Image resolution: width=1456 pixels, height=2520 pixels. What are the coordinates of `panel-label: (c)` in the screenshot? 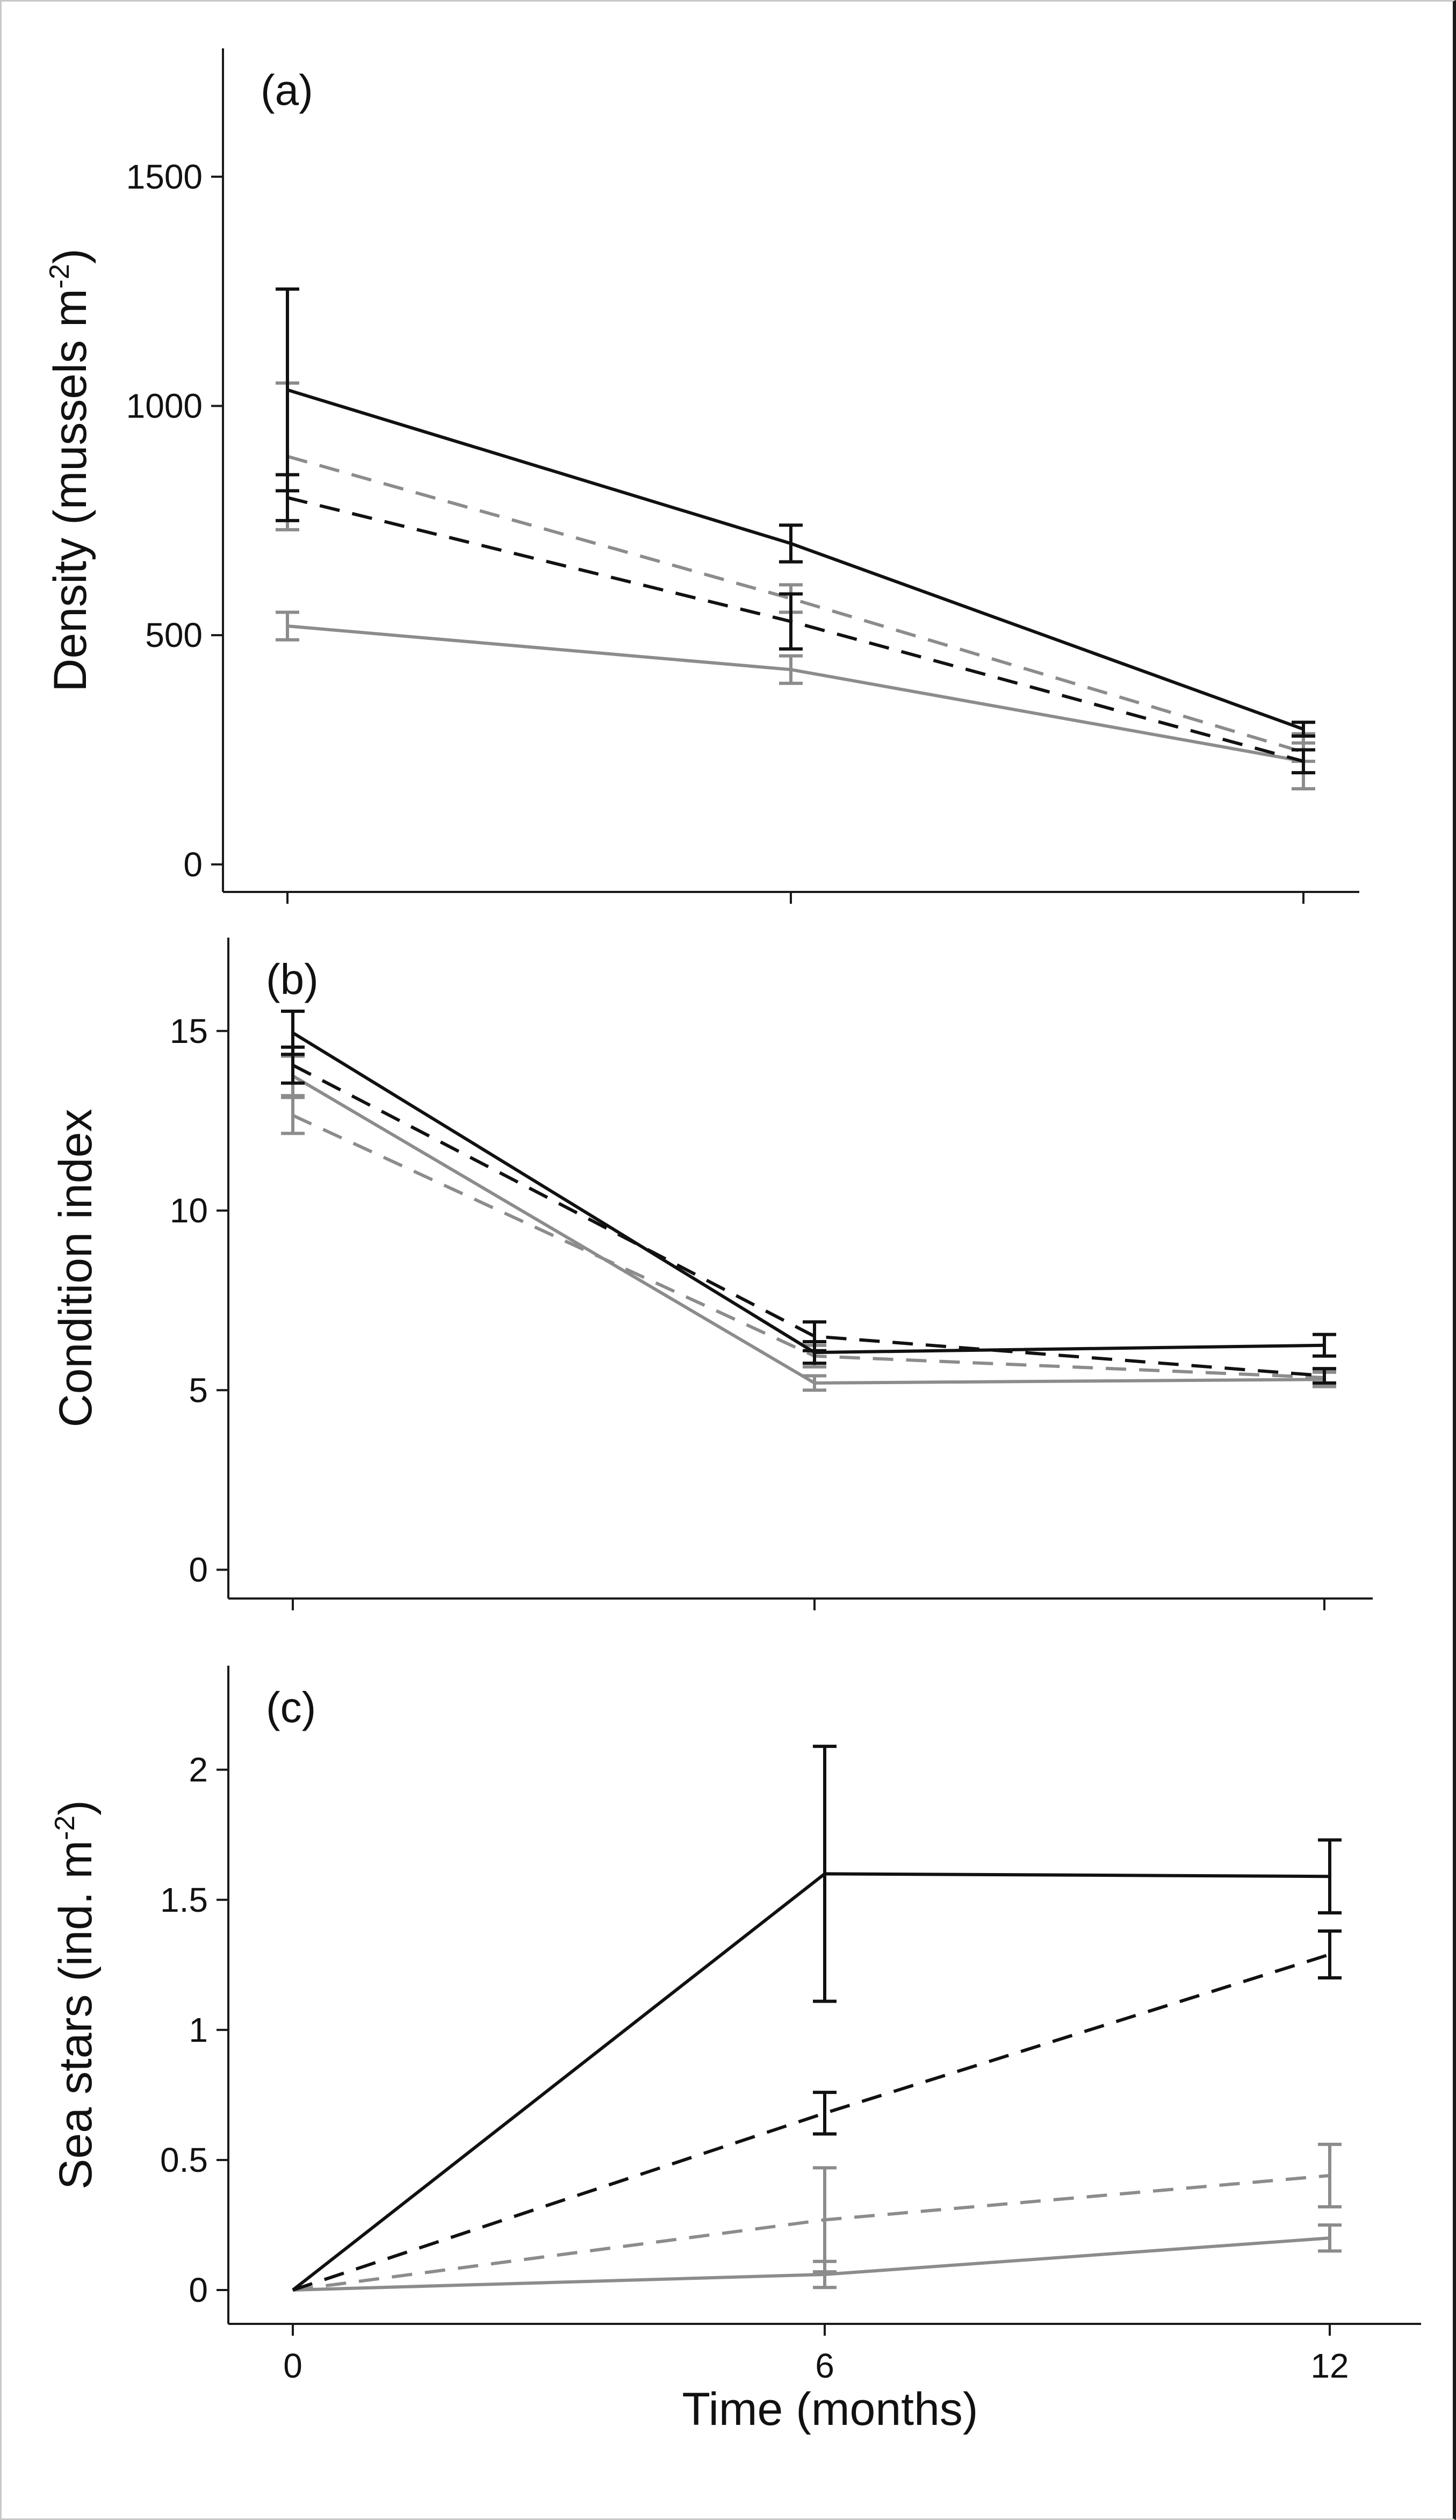 It's located at (291, 1707).